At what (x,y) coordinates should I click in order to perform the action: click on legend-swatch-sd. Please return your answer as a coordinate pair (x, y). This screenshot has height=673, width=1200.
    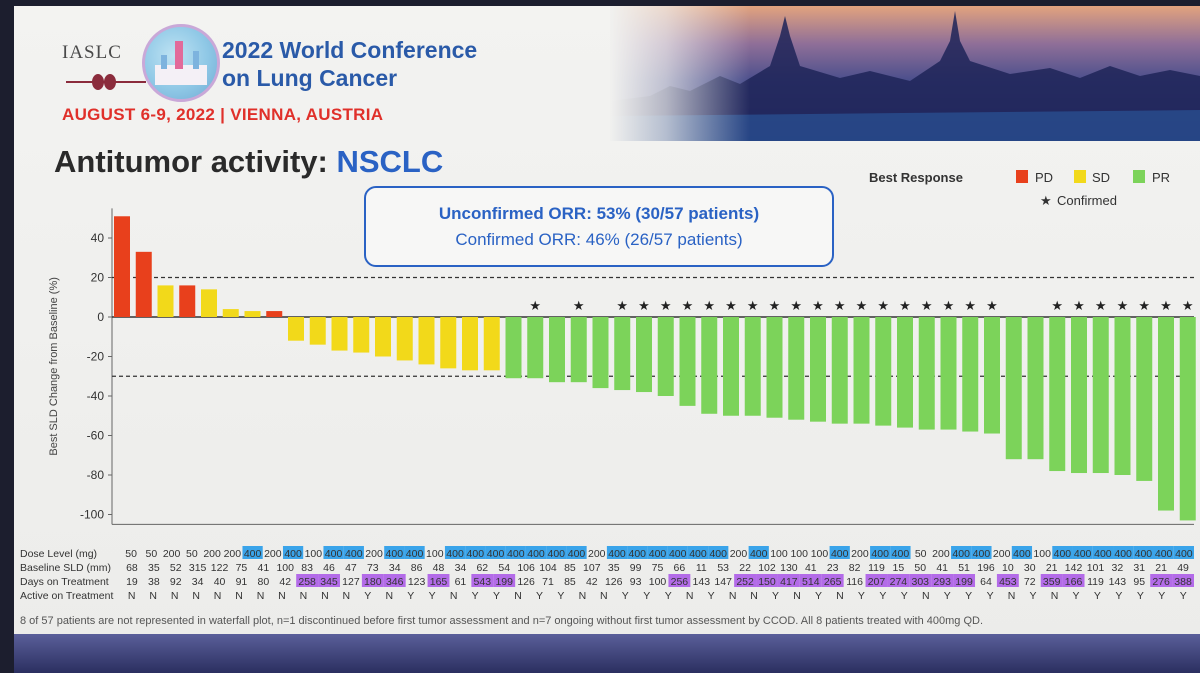
    Looking at the image, I should click on (1080, 176).